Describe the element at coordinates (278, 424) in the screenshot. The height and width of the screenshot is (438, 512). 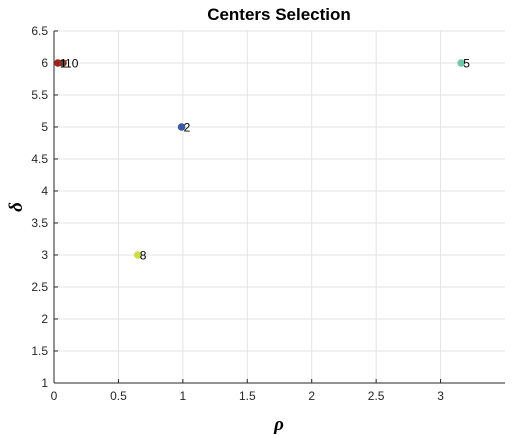
I see `x-axis-label: ρ` at that location.